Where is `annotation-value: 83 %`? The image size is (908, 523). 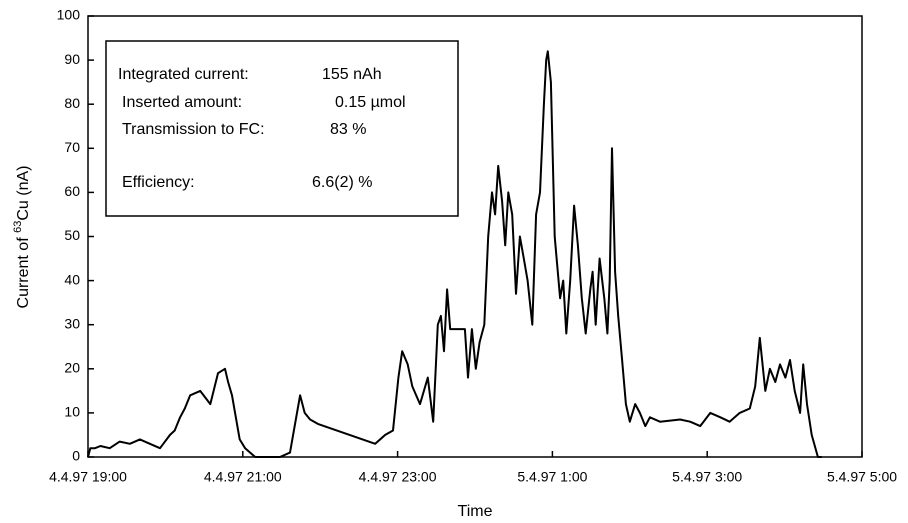 annotation-value: 83 % is located at coordinates (348, 129).